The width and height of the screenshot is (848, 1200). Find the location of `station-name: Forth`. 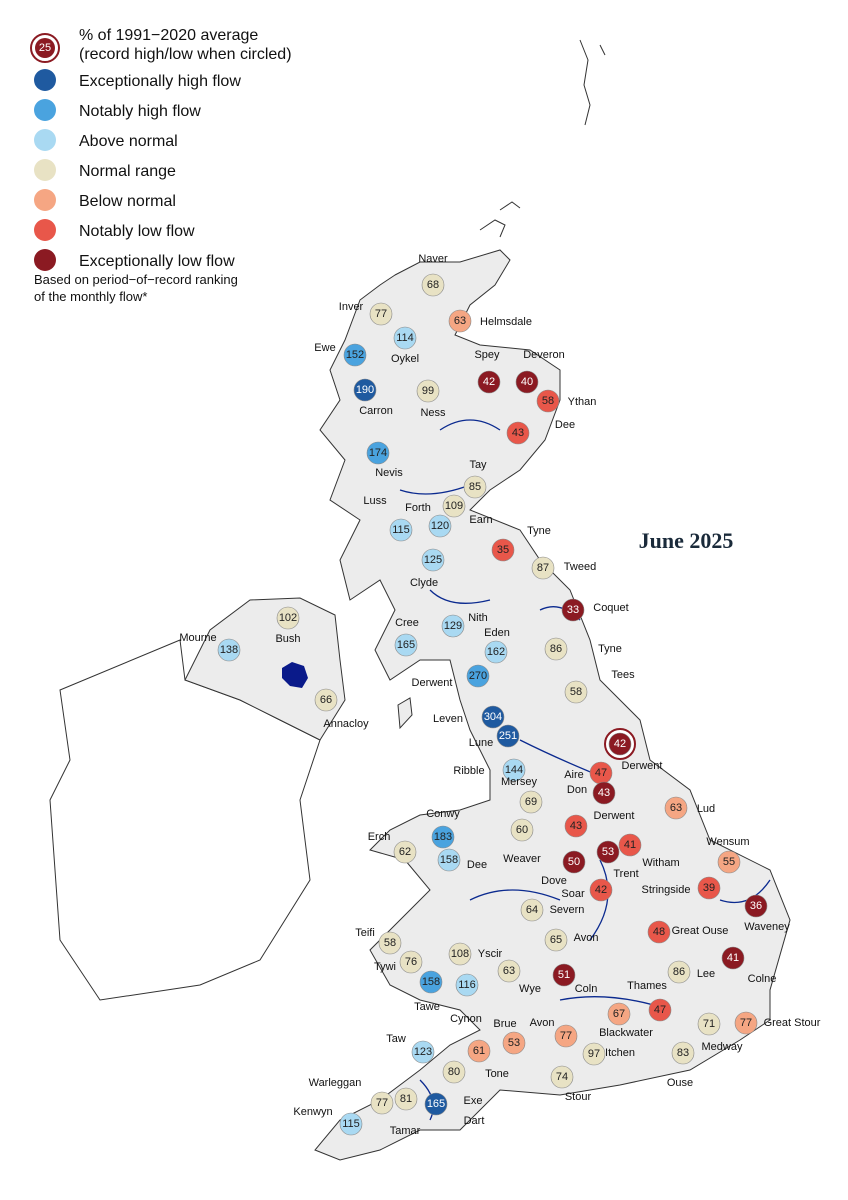

station-name: Forth is located at coordinates (418, 508).